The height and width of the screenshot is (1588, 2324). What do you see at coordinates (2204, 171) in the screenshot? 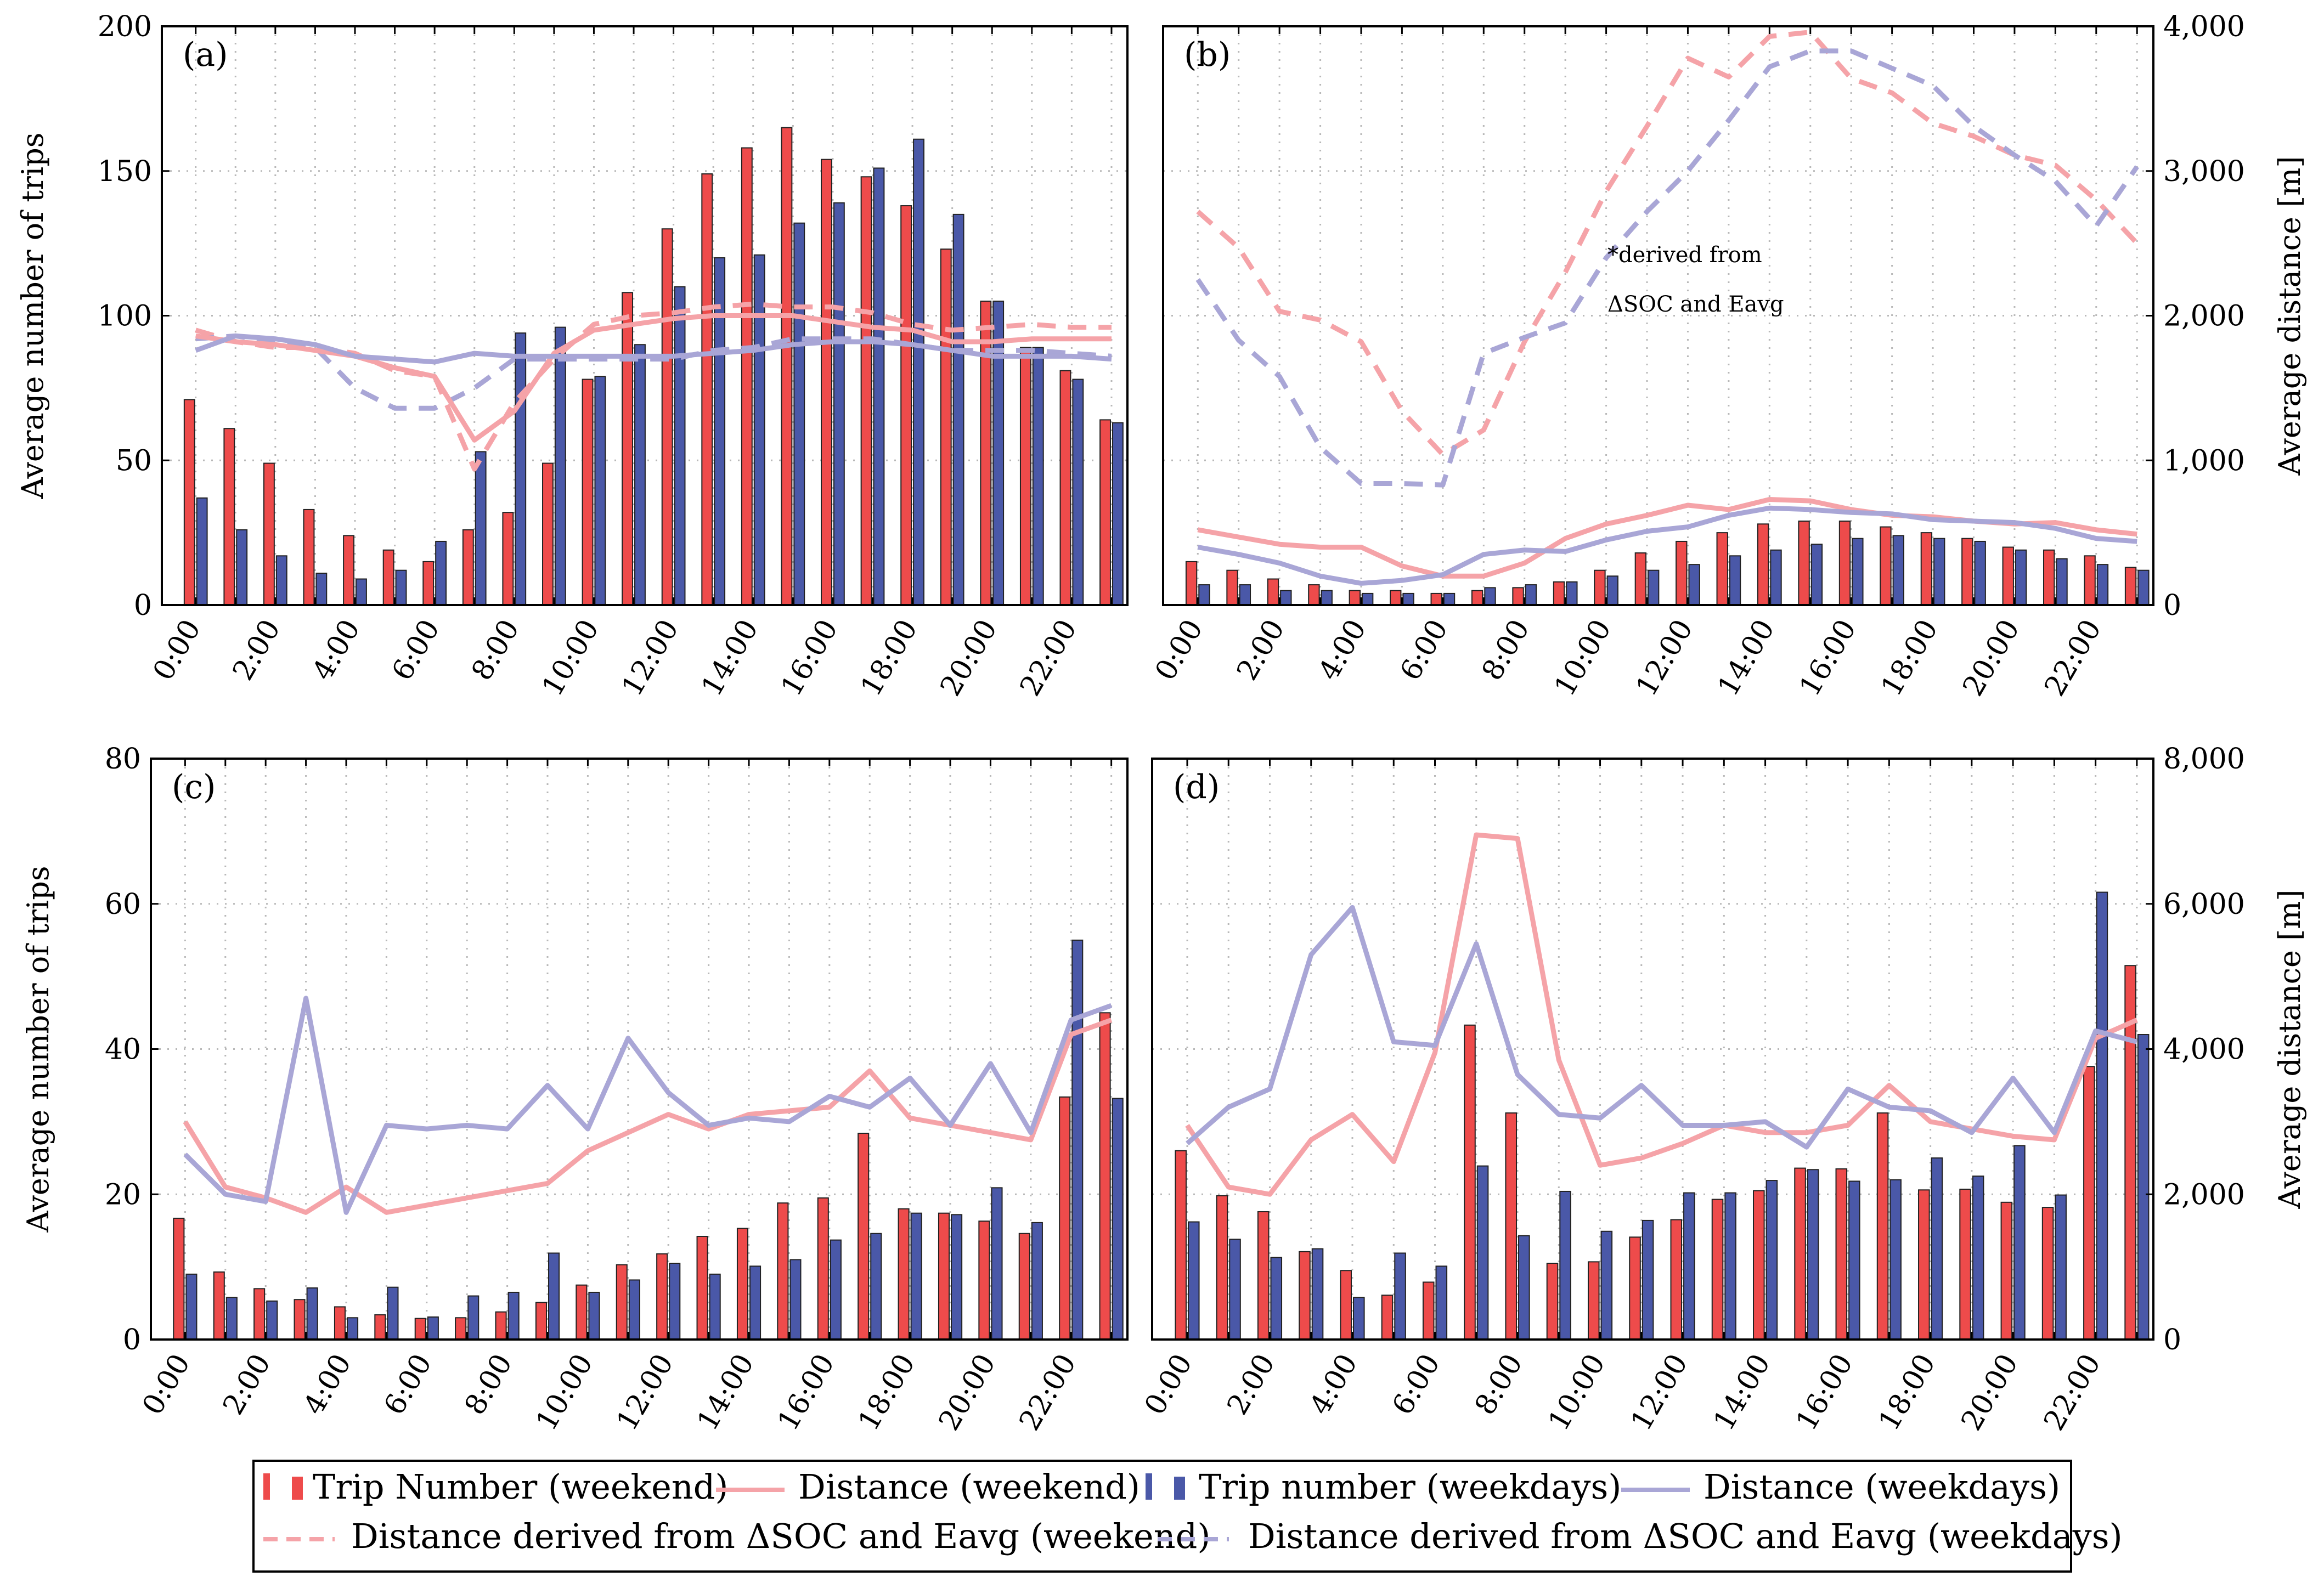
I see `y-tick-label: 3,000` at bounding box center [2204, 171].